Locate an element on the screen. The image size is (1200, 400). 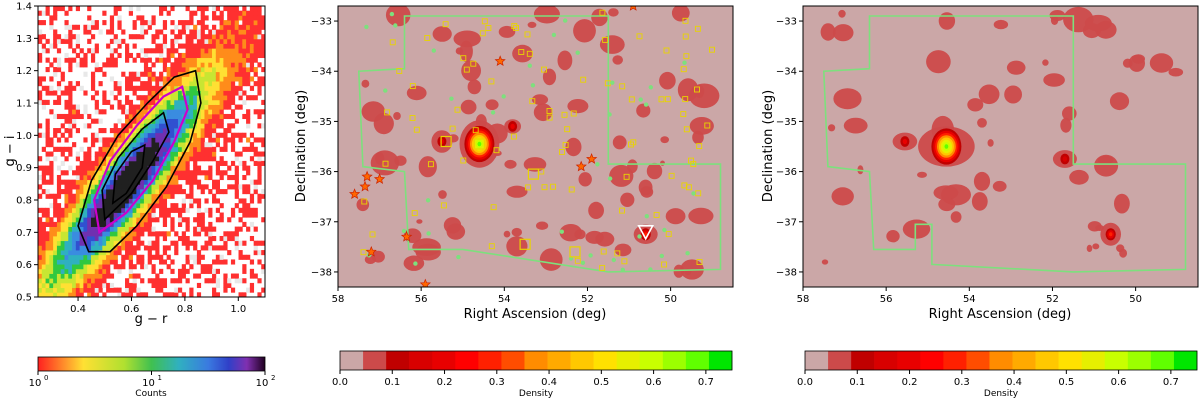
dot-marker is located at coordinates (693, 193).